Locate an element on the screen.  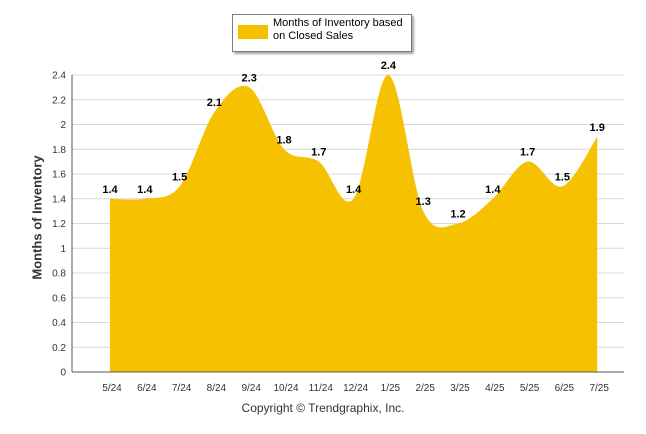
data-label: 2.3 is located at coordinates (249, 78).